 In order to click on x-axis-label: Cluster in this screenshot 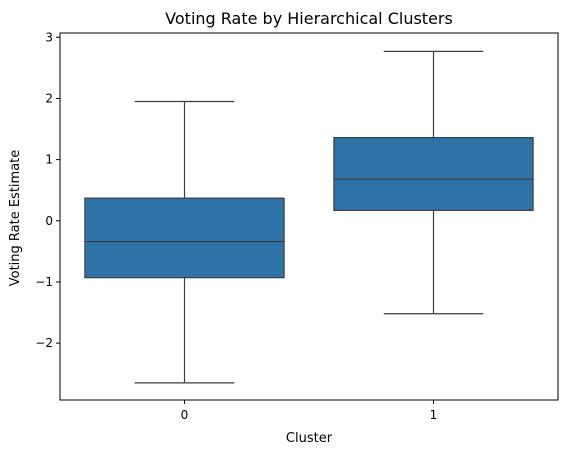, I will do `click(309, 438)`.